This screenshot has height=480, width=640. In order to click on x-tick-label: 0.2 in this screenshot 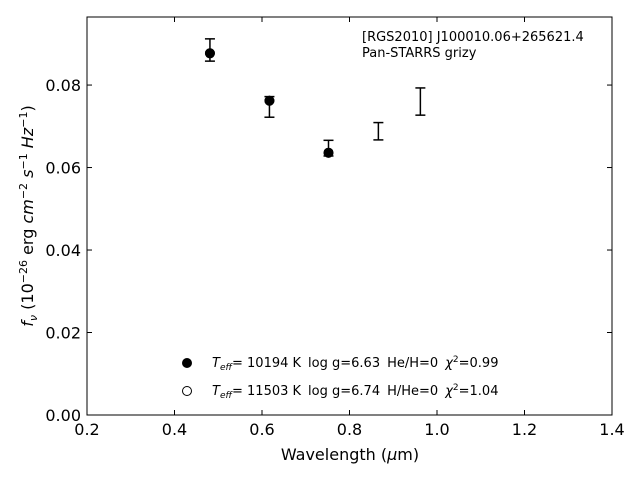, I will do `click(86, 429)`.